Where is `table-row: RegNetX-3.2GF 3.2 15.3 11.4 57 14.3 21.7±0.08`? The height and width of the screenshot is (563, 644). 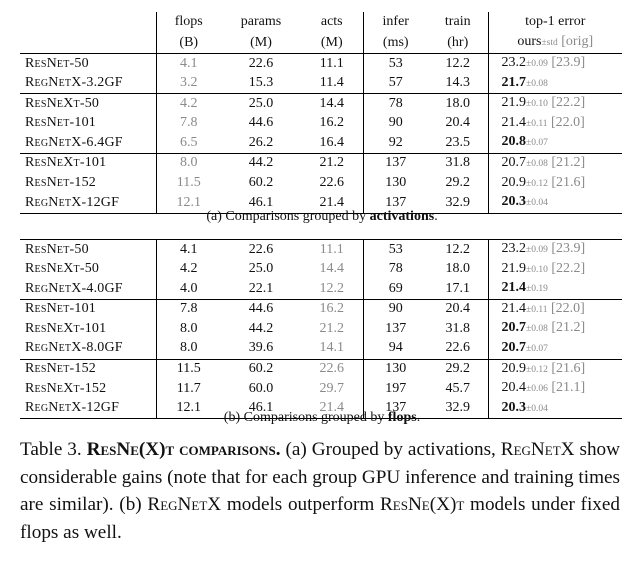
table-row: RegNetX-3.2GF 3.2 15.3 11.4 57 14.3 21.7±0.08 is located at coordinates (321, 83).